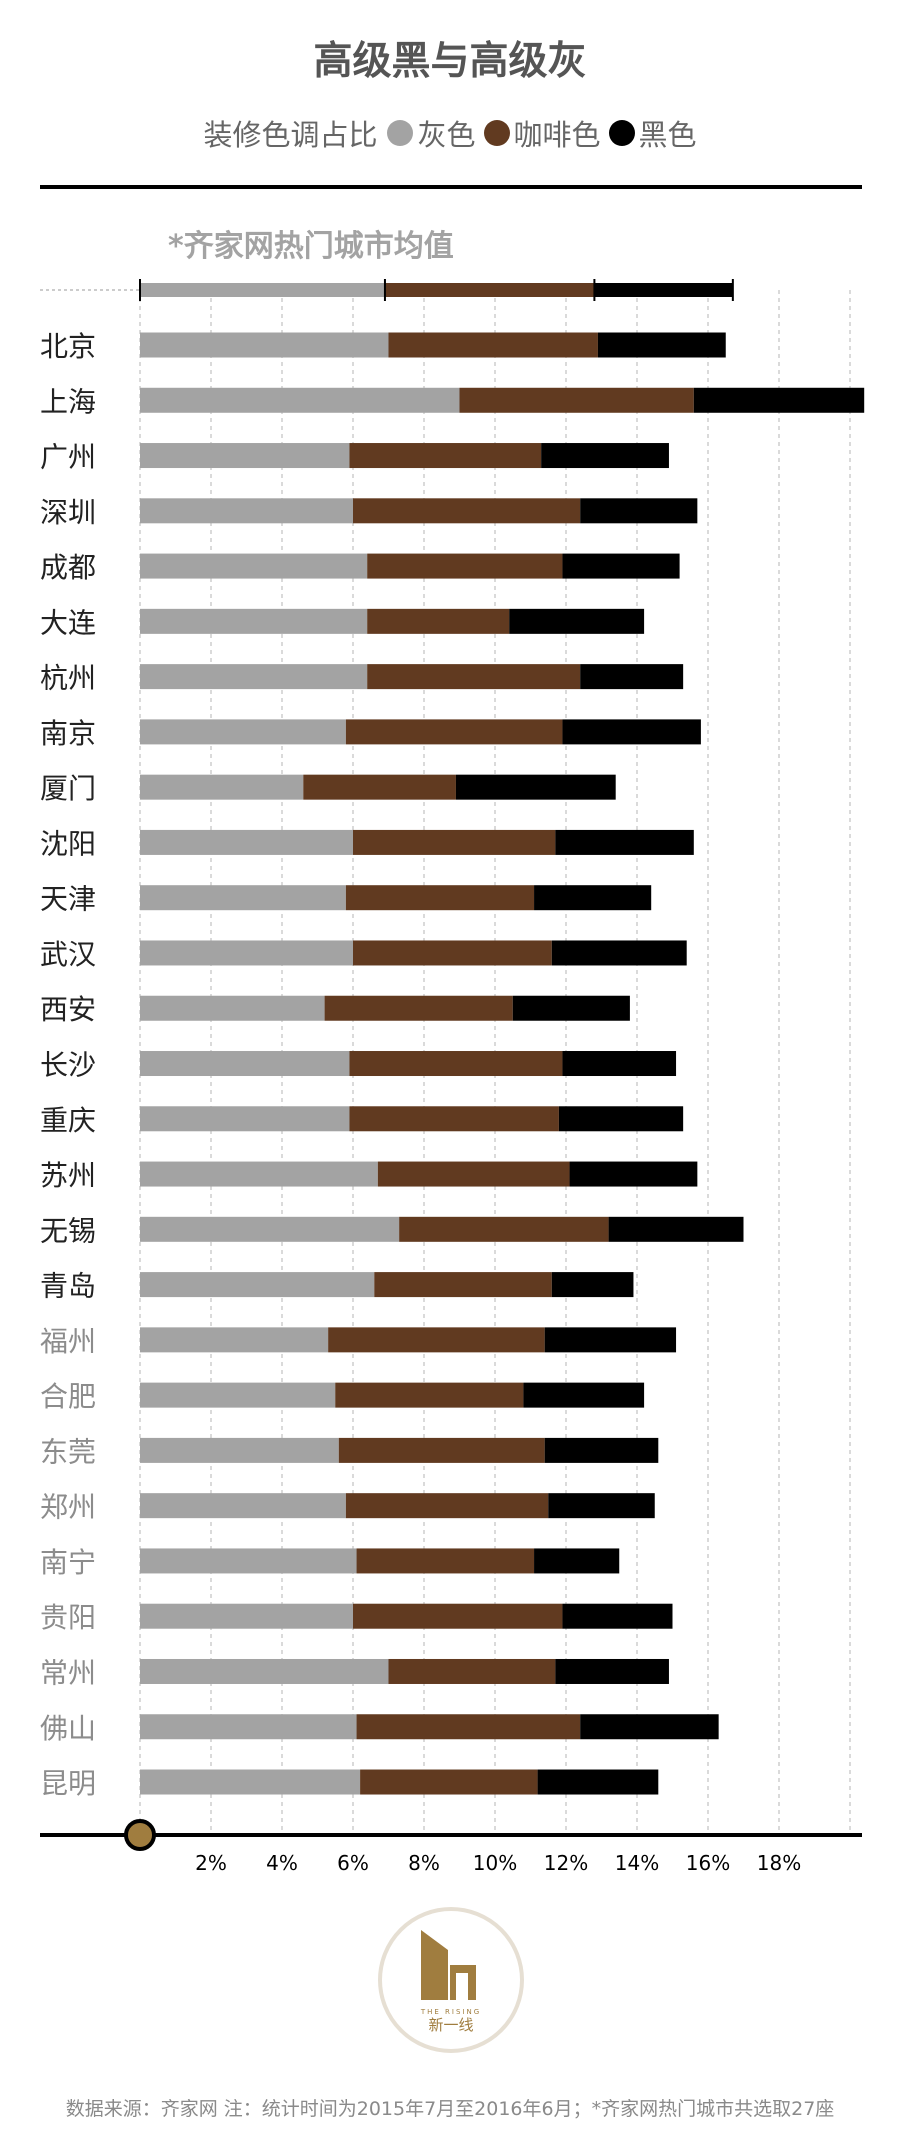 Image resolution: width=900 pixels, height=2130 pixels. I want to click on x-tick-label: 14%, so click(637, 1863).